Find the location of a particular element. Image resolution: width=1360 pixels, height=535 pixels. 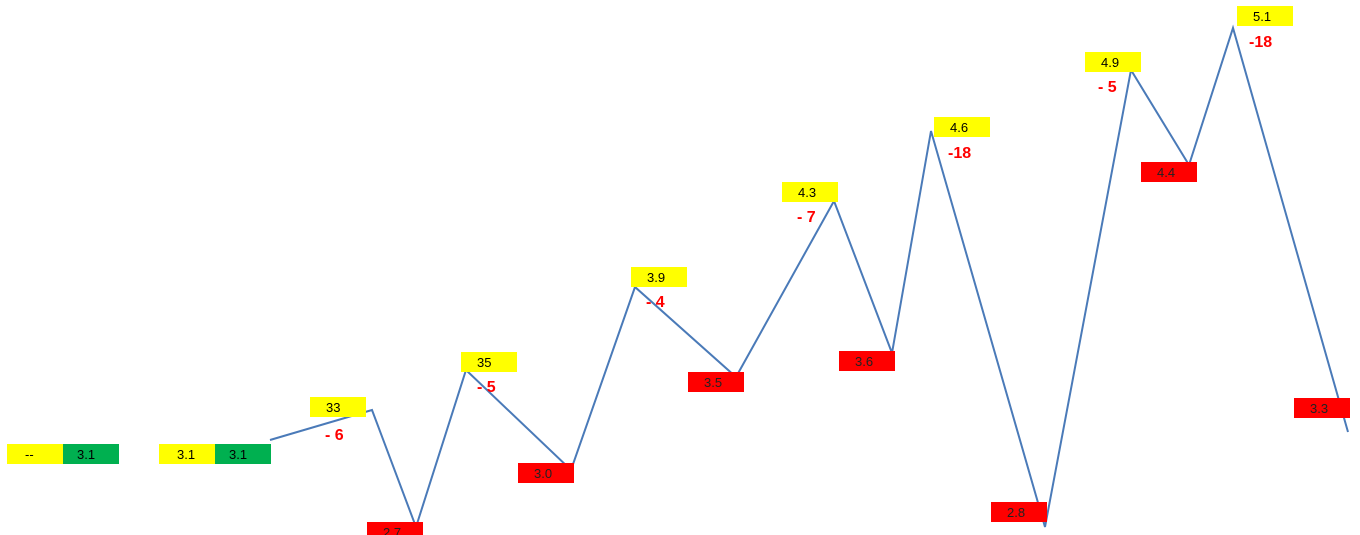

trough-marker: 4.4 is located at coordinates (1169, 172).